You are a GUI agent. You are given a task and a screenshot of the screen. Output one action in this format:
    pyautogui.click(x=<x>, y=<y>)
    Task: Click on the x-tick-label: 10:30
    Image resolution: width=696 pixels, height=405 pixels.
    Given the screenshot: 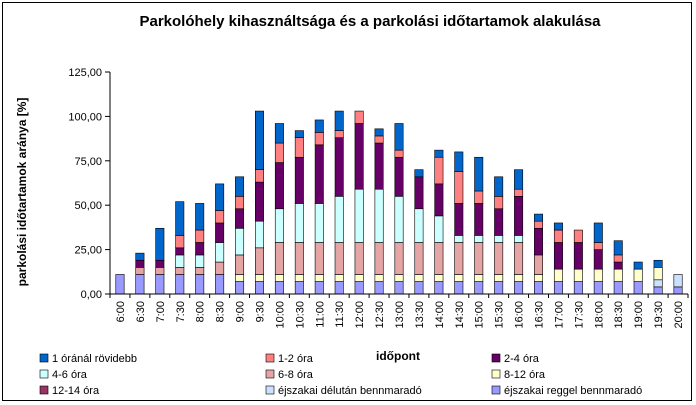 What is the action you would take?
    pyautogui.click(x=300, y=315)
    